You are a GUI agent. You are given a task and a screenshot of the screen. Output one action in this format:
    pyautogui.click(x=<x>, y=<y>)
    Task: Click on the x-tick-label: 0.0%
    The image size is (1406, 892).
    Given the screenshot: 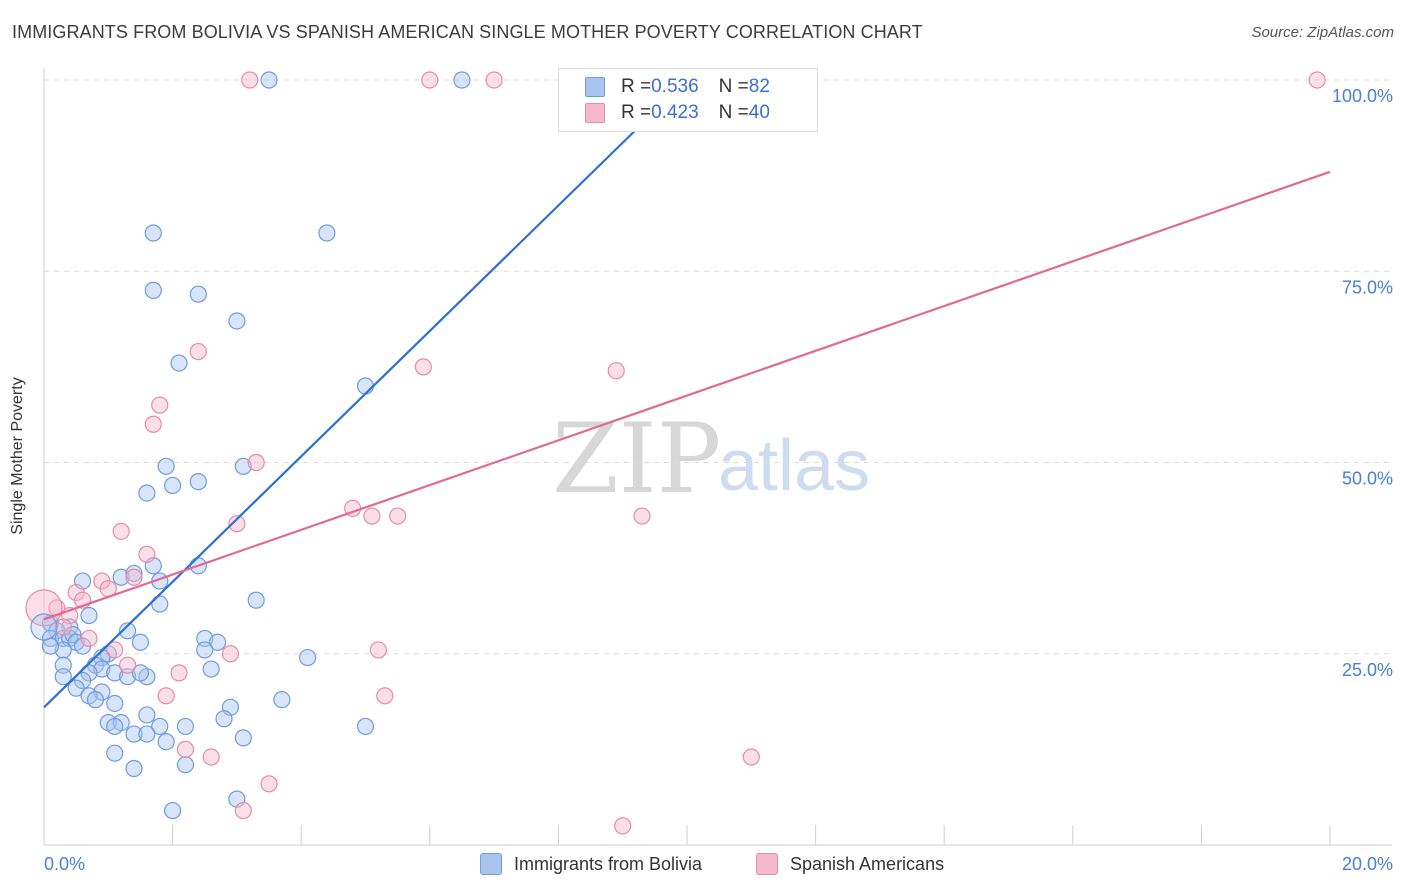 What is the action you would take?
    pyautogui.click(x=64, y=864)
    